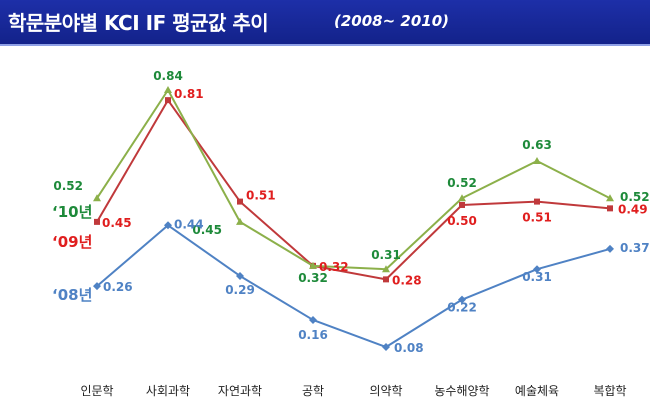 The width and height of the screenshot is (650, 415). What do you see at coordinates (207, 230) in the screenshot?
I see `data-label-2010: 0.45` at bounding box center [207, 230].